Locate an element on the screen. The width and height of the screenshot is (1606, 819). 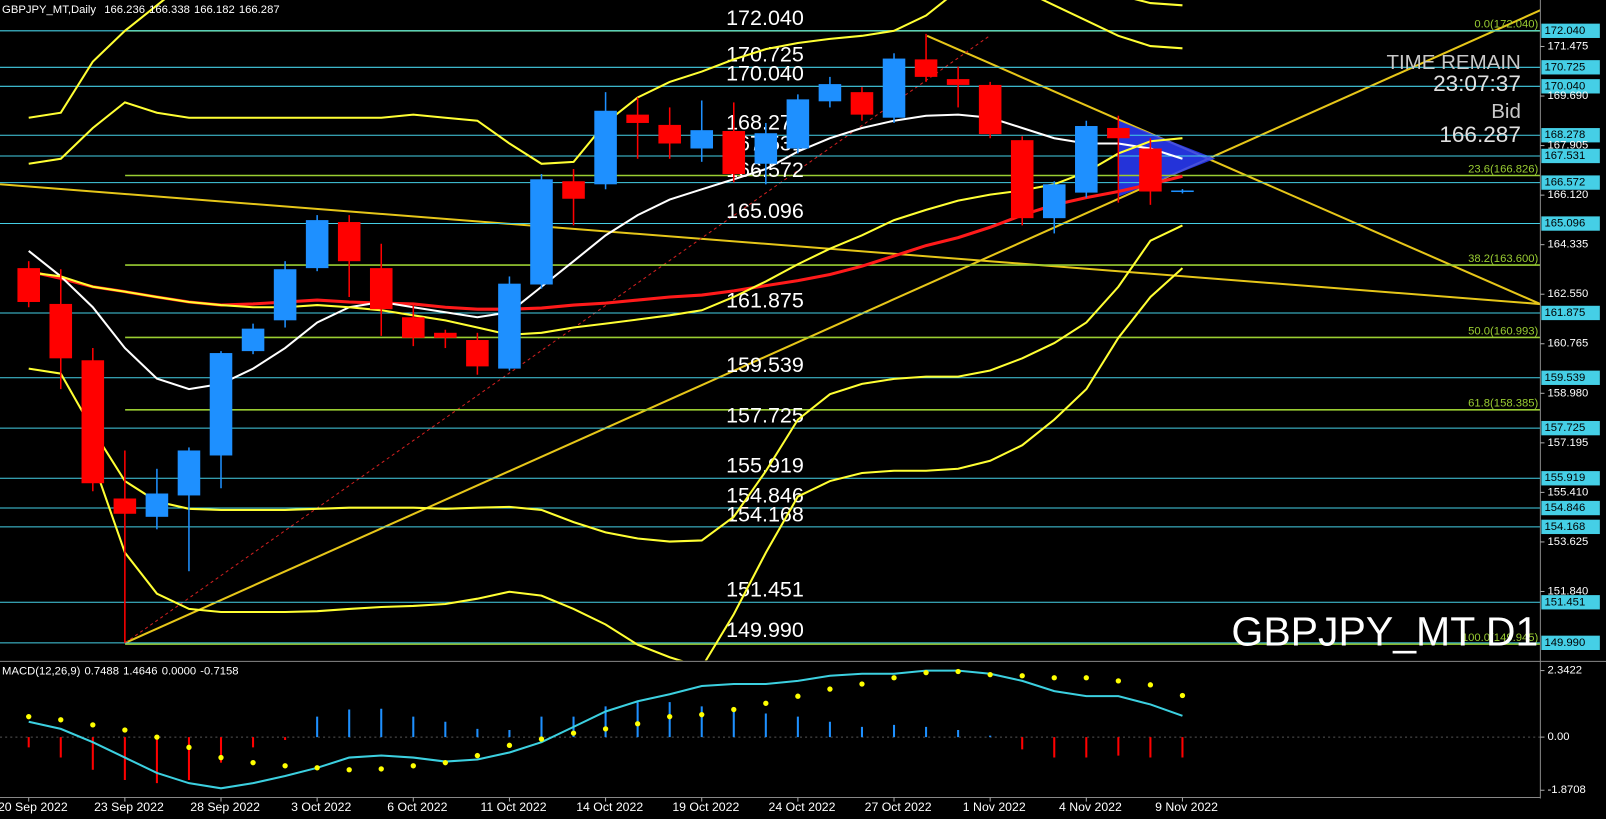
y-tick-label: 153.625 is located at coordinates (1568, 542).